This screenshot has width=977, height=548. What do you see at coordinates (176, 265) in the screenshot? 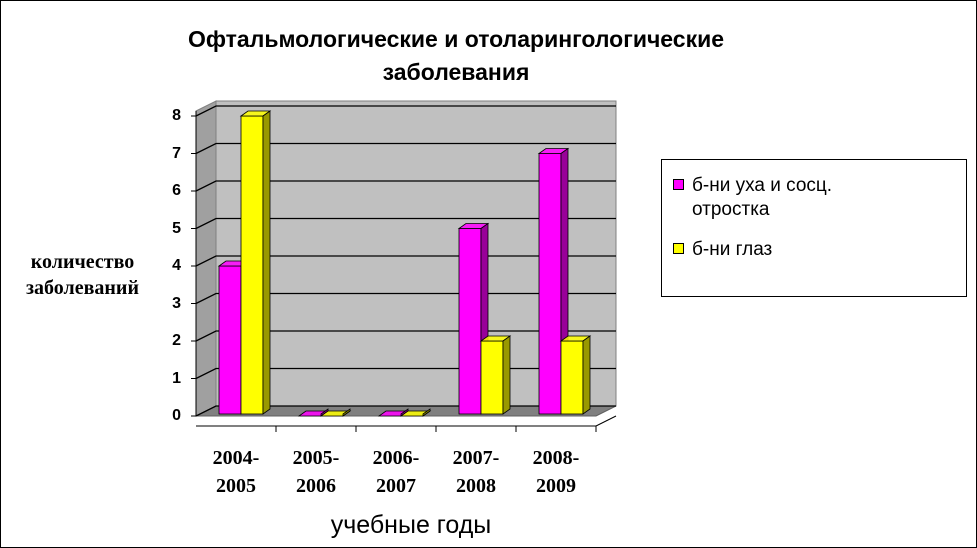
I see `y-tick-label: 4` at bounding box center [176, 265].